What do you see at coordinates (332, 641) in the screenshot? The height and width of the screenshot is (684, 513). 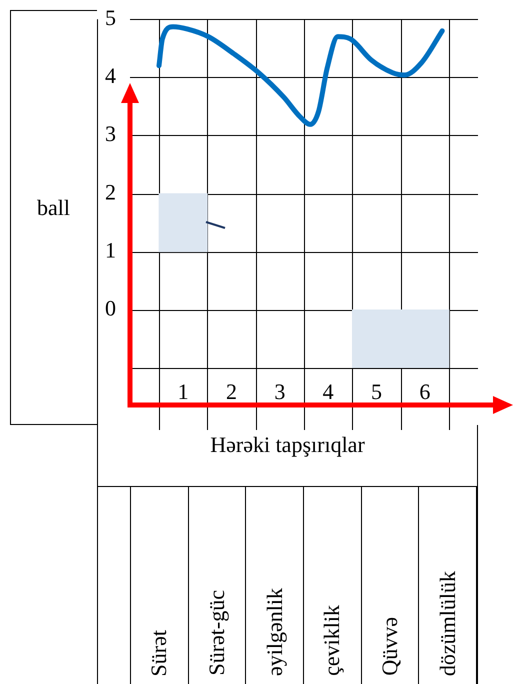 I see `text: çeviklik` at bounding box center [332, 641].